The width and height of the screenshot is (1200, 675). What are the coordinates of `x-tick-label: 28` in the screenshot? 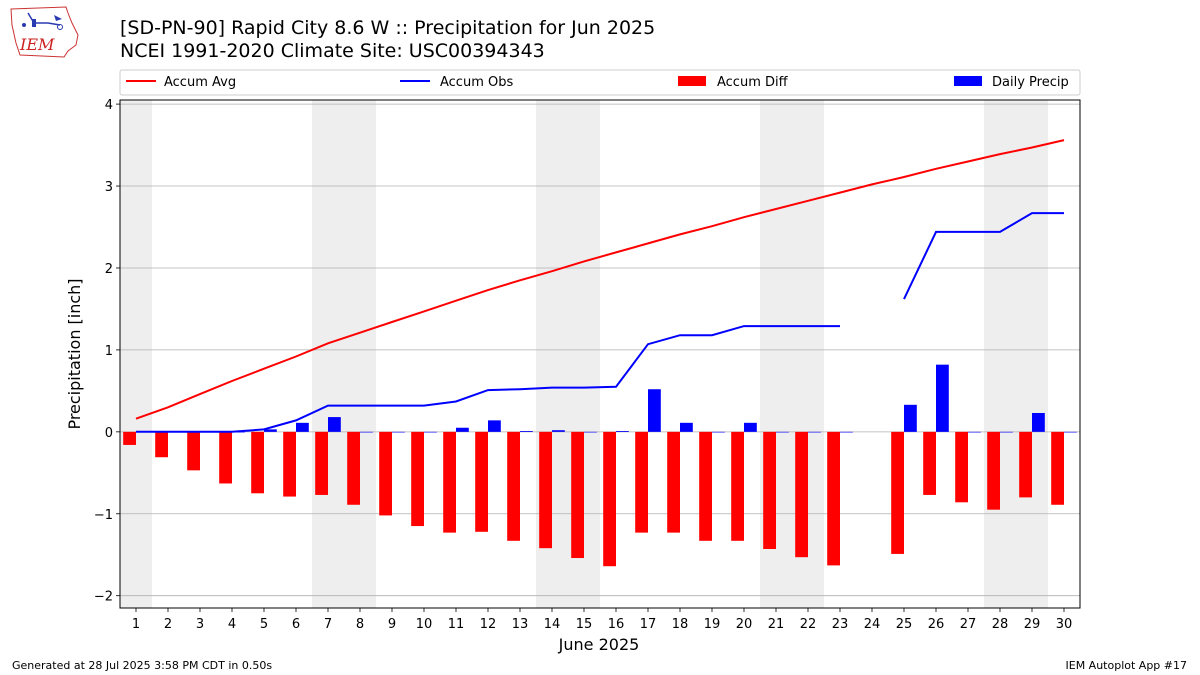 It's located at (1000, 624).